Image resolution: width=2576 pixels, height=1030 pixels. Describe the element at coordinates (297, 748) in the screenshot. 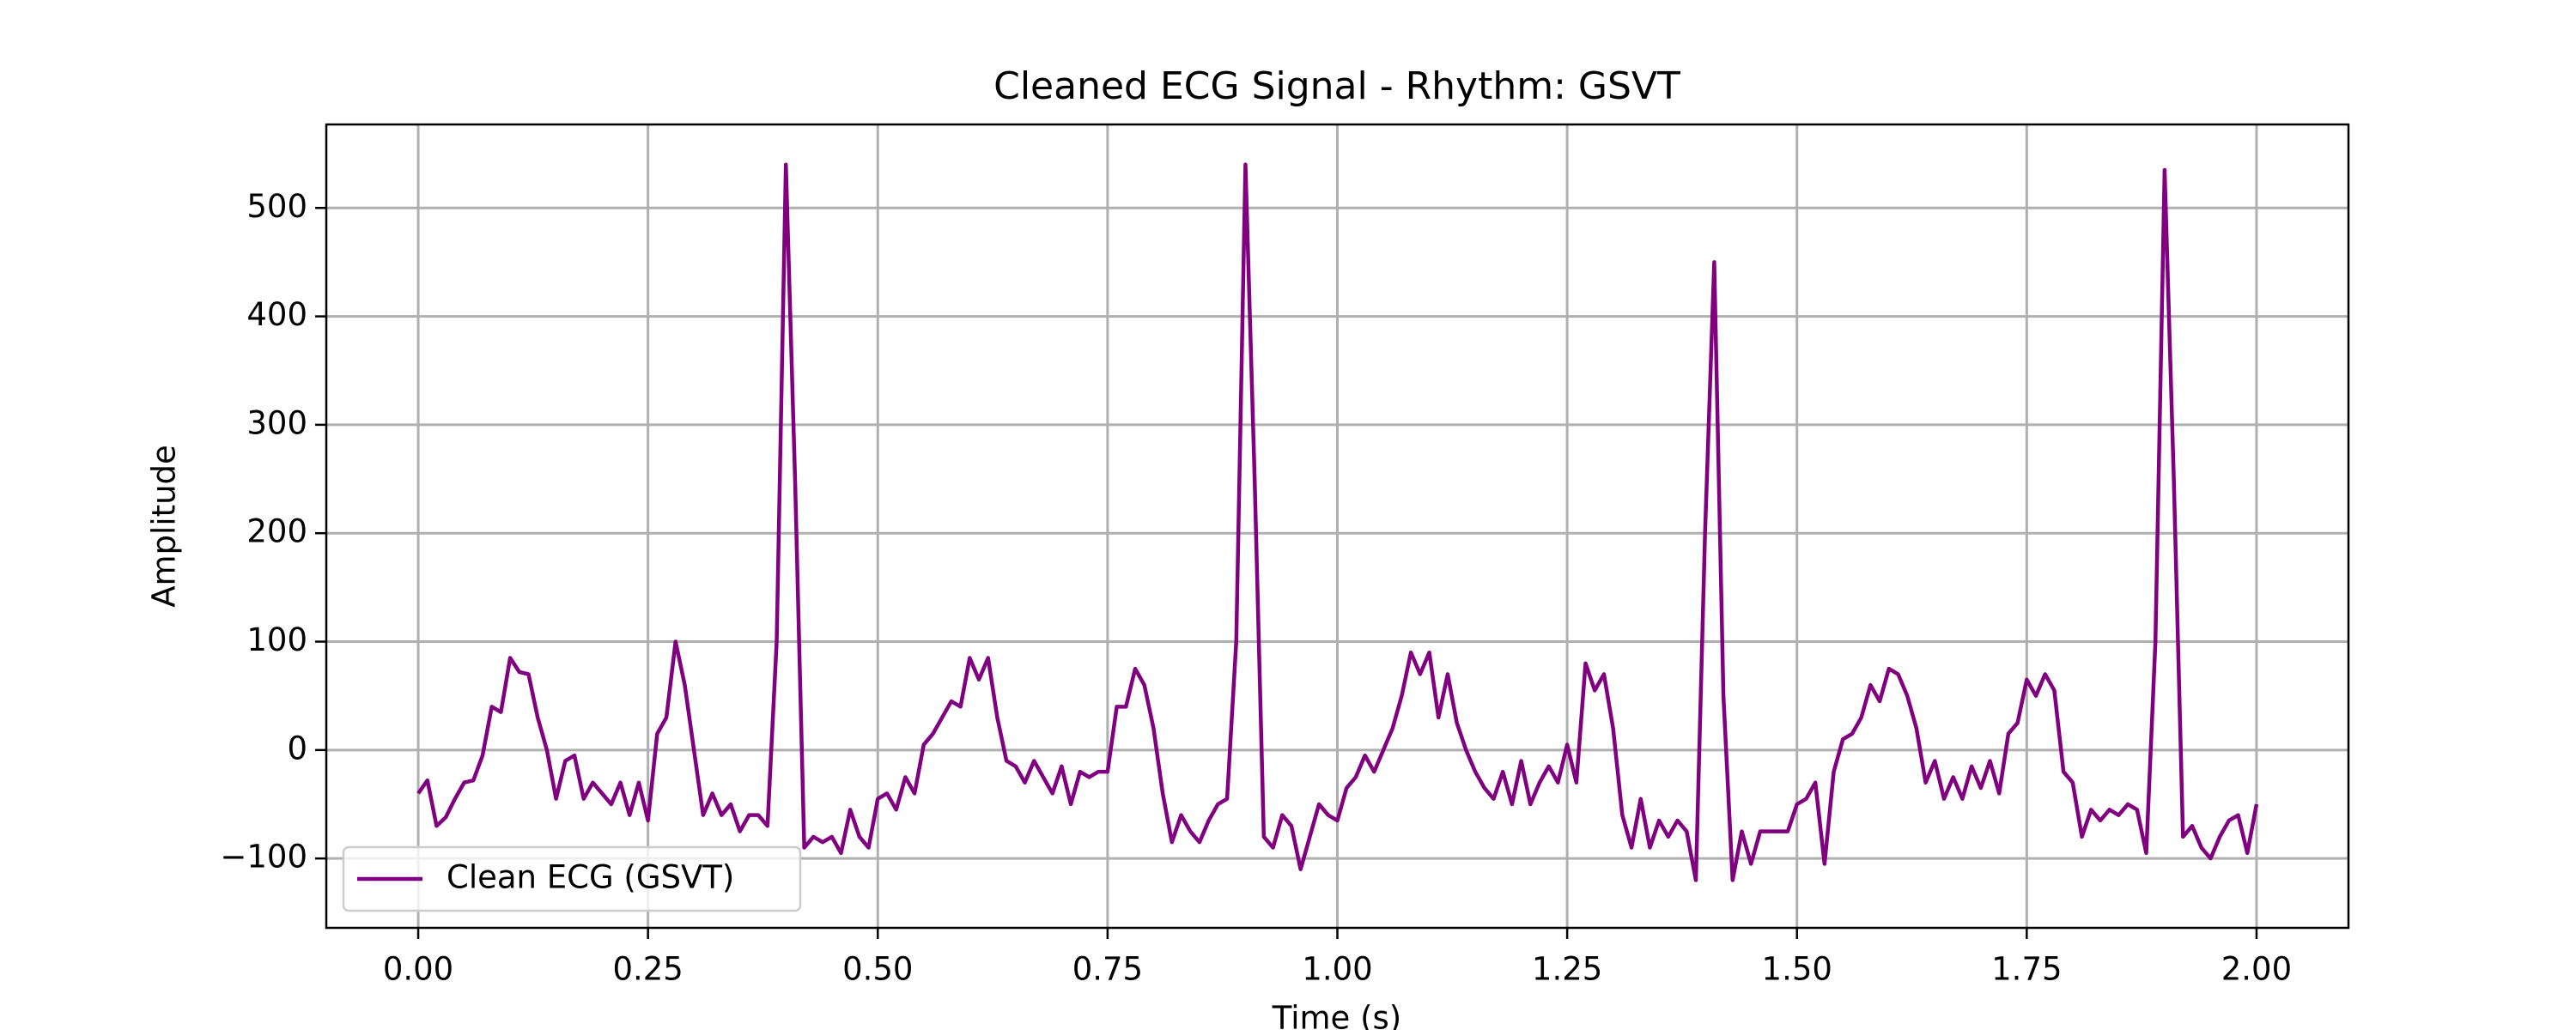

I see `y-tick-label: 0` at that location.